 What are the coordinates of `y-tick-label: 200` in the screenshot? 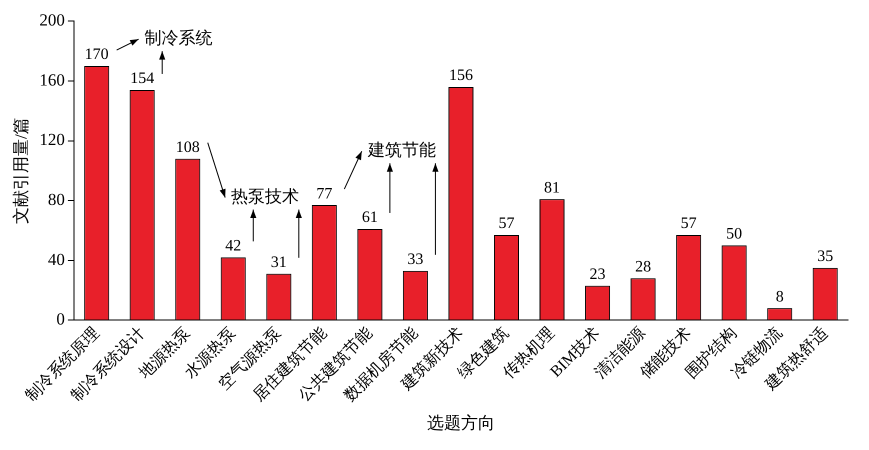 It's located at (52, 20).